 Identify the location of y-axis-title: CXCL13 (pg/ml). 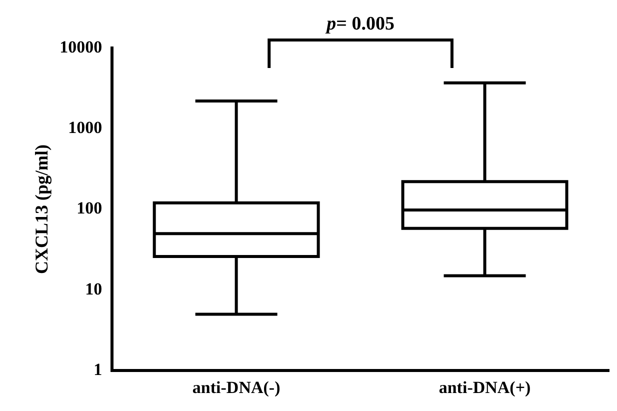
(41, 209).